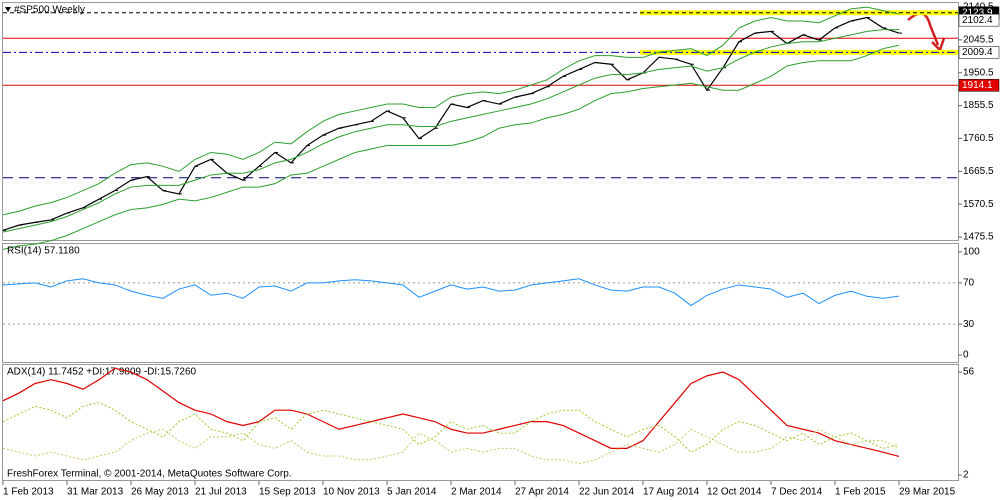 The height and width of the screenshot is (500, 1000). I want to click on y-tick-label: 56, so click(969, 372).